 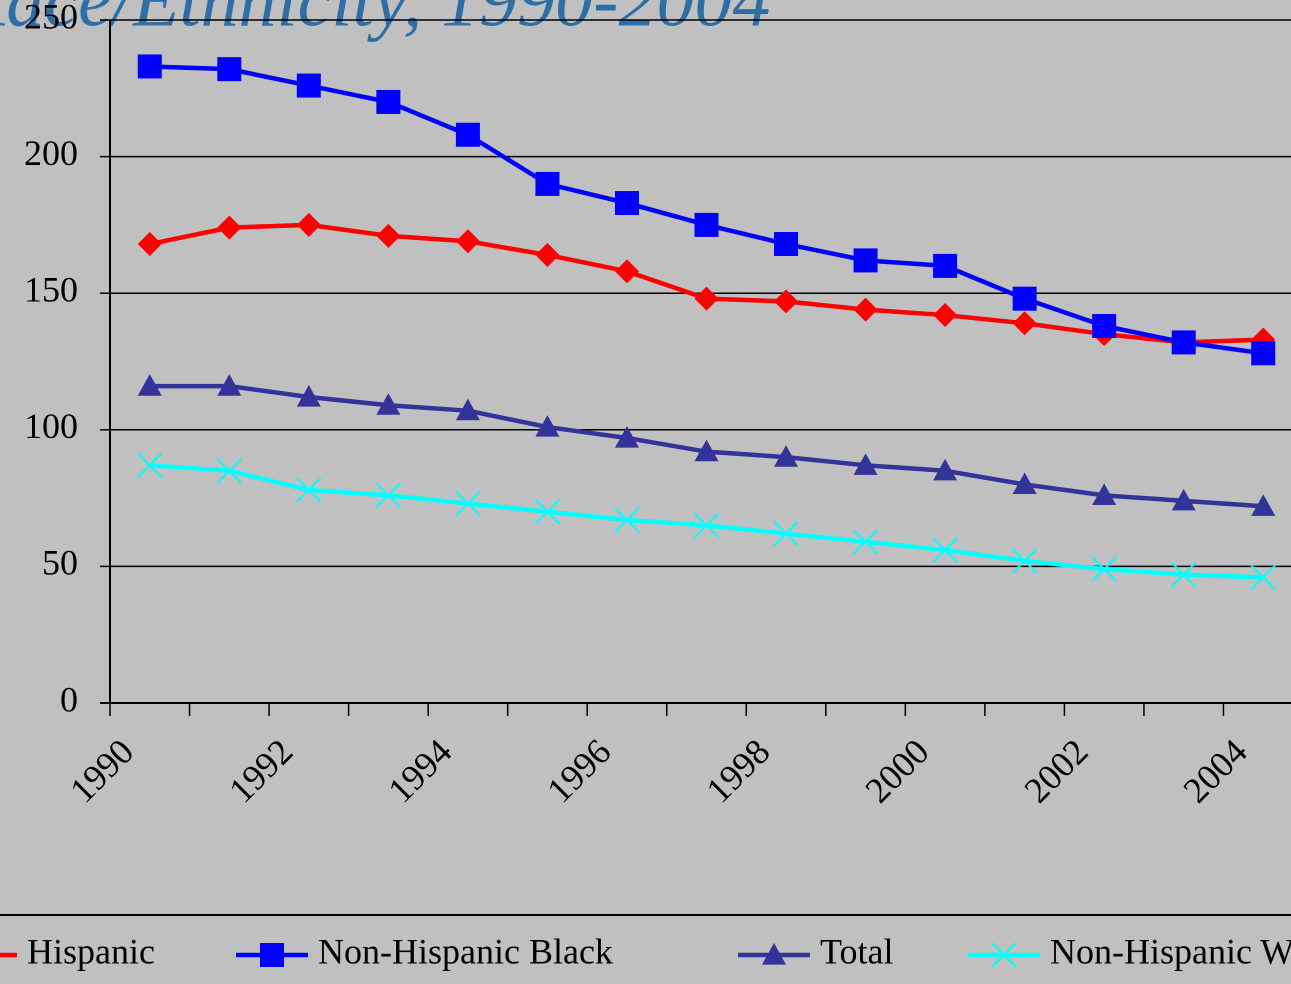 What do you see at coordinates (51, 18) in the screenshot?
I see `y-tick-label: 250` at bounding box center [51, 18].